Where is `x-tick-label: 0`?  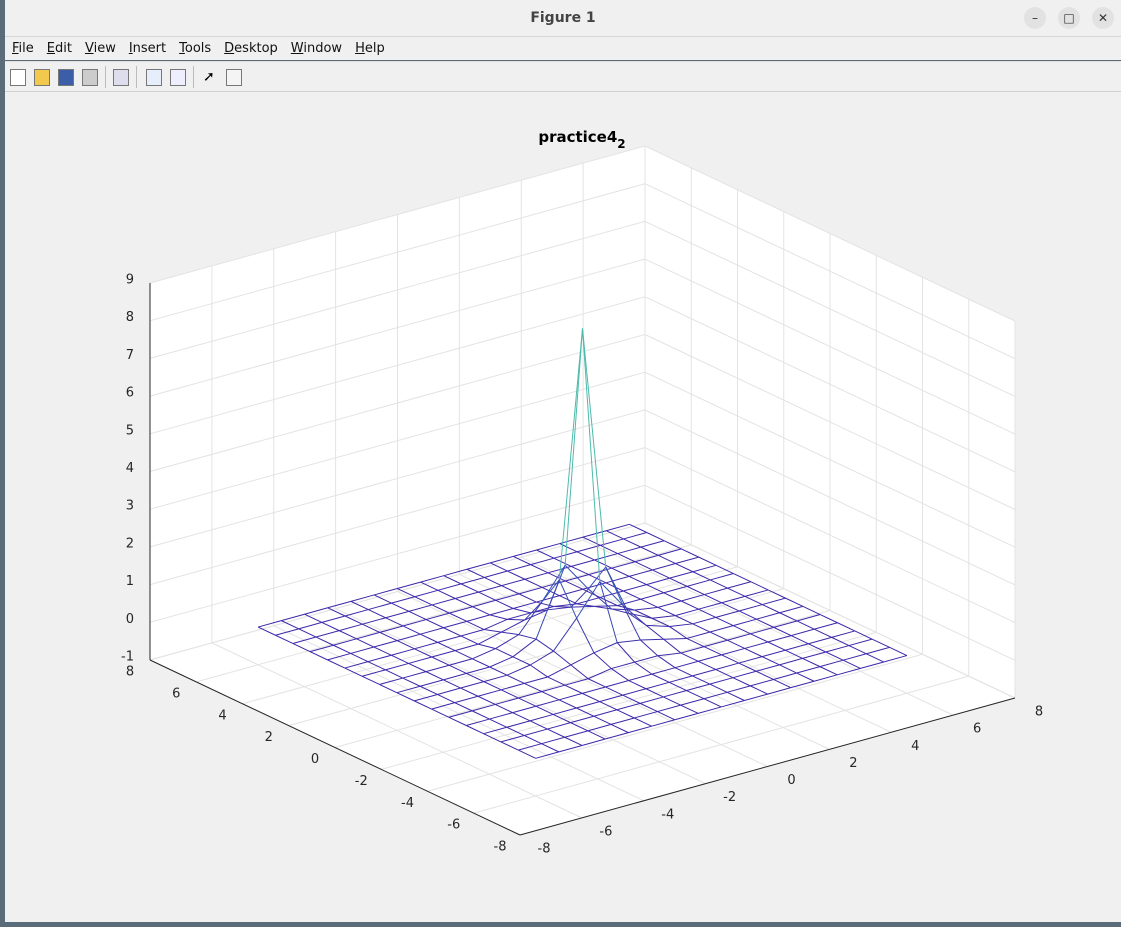
x-tick-label: 0 is located at coordinates (791, 780).